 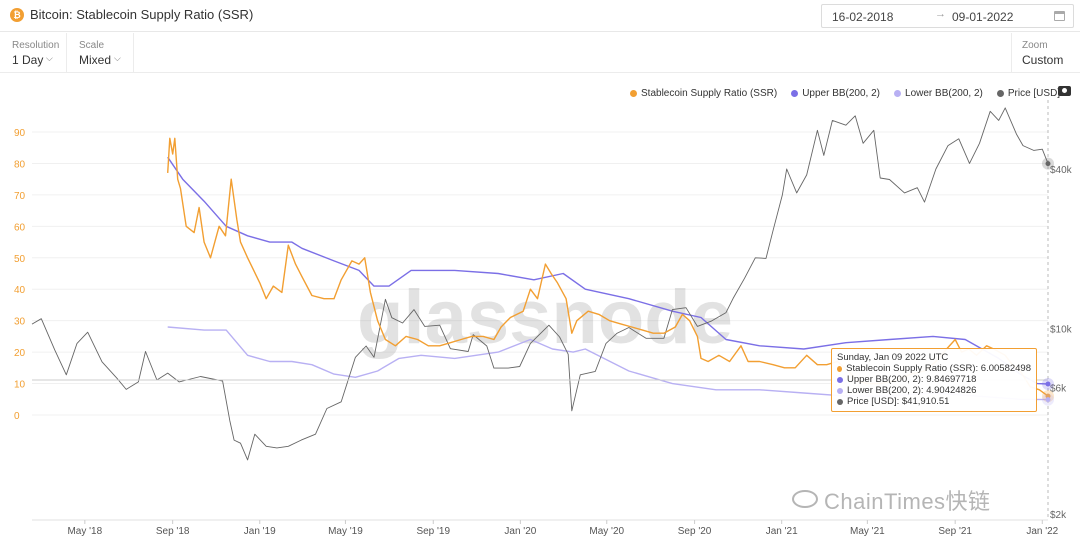 I want to click on tooltip-text: Lower BB(200, 2): 4.90424826, so click(x=912, y=390).